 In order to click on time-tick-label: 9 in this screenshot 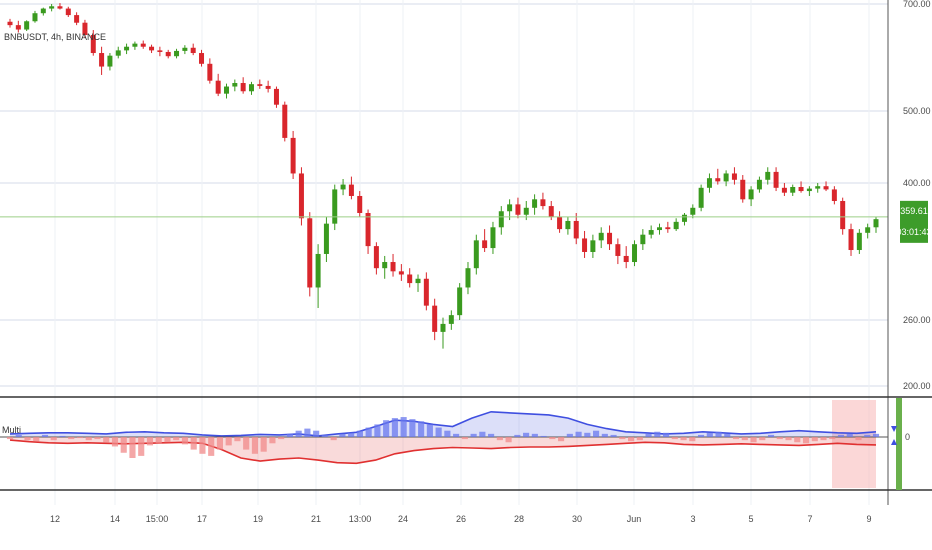, I will do `click(868, 519)`.